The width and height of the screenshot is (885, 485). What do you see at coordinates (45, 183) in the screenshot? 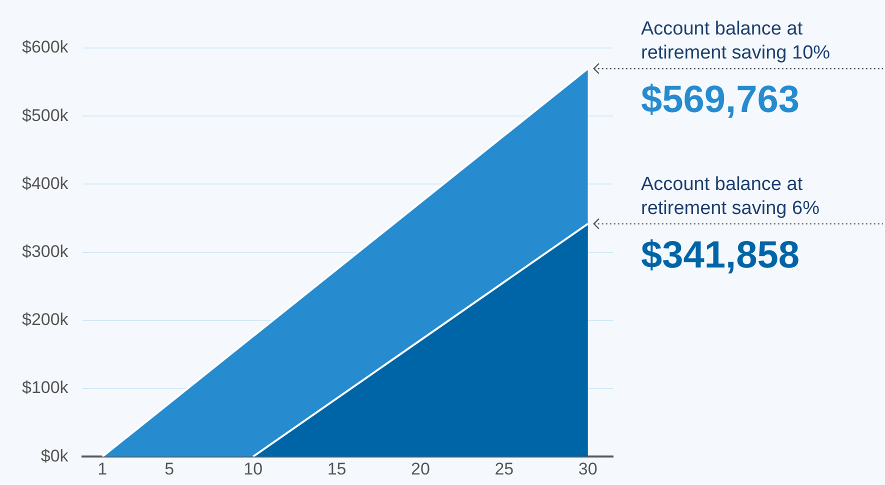
I see `y-tick-label: $400k` at bounding box center [45, 183].